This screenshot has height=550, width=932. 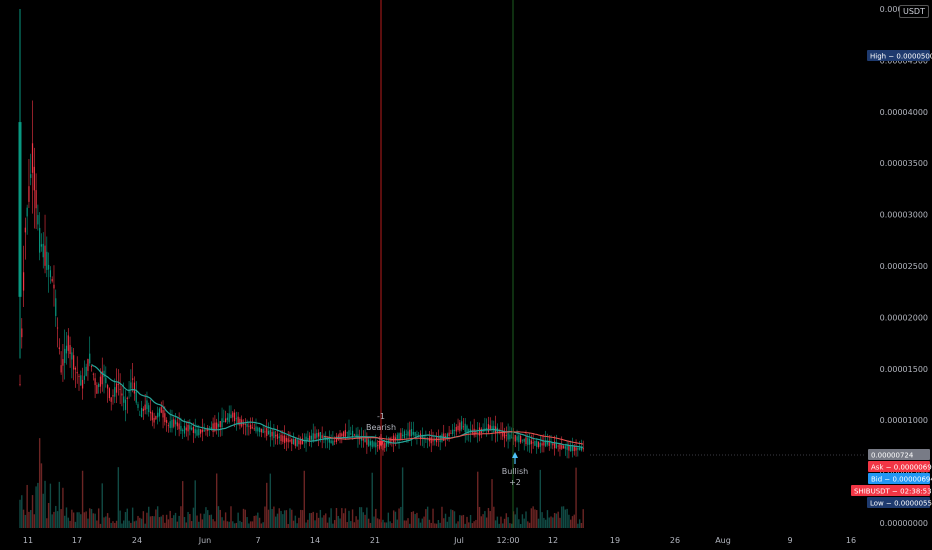 I want to click on x-tick-label: 7, so click(x=257, y=540).